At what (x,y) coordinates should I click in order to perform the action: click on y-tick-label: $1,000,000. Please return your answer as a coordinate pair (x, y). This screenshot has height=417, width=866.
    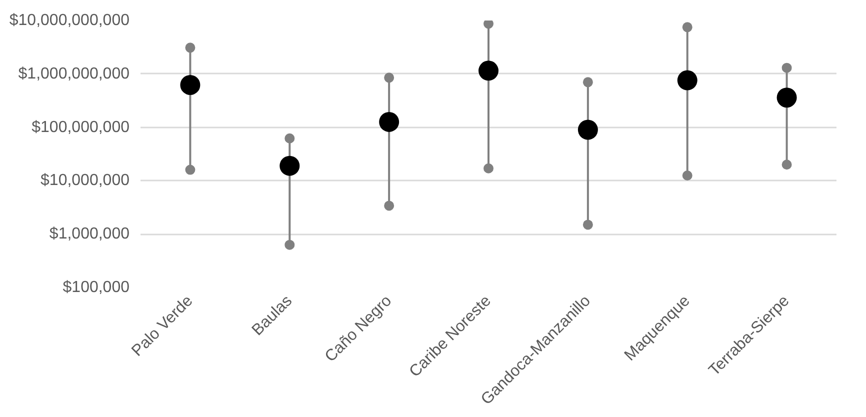
    Looking at the image, I should click on (89, 234).